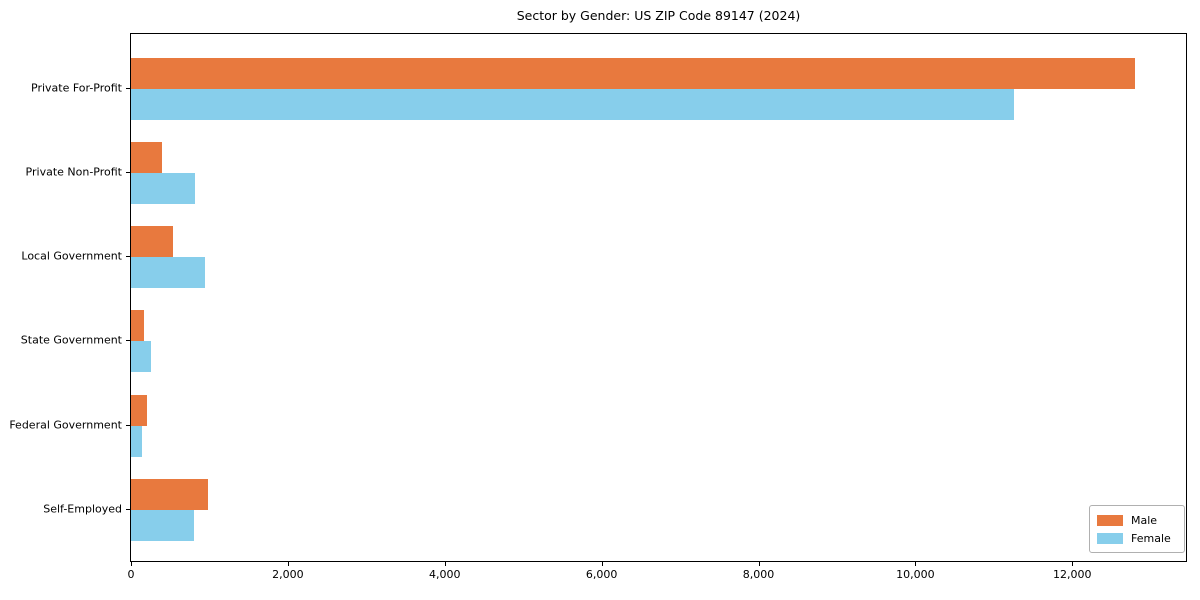  What do you see at coordinates (76, 88) in the screenshot?
I see `y-tick-label: Private For-Profit` at bounding box center [76, 88].